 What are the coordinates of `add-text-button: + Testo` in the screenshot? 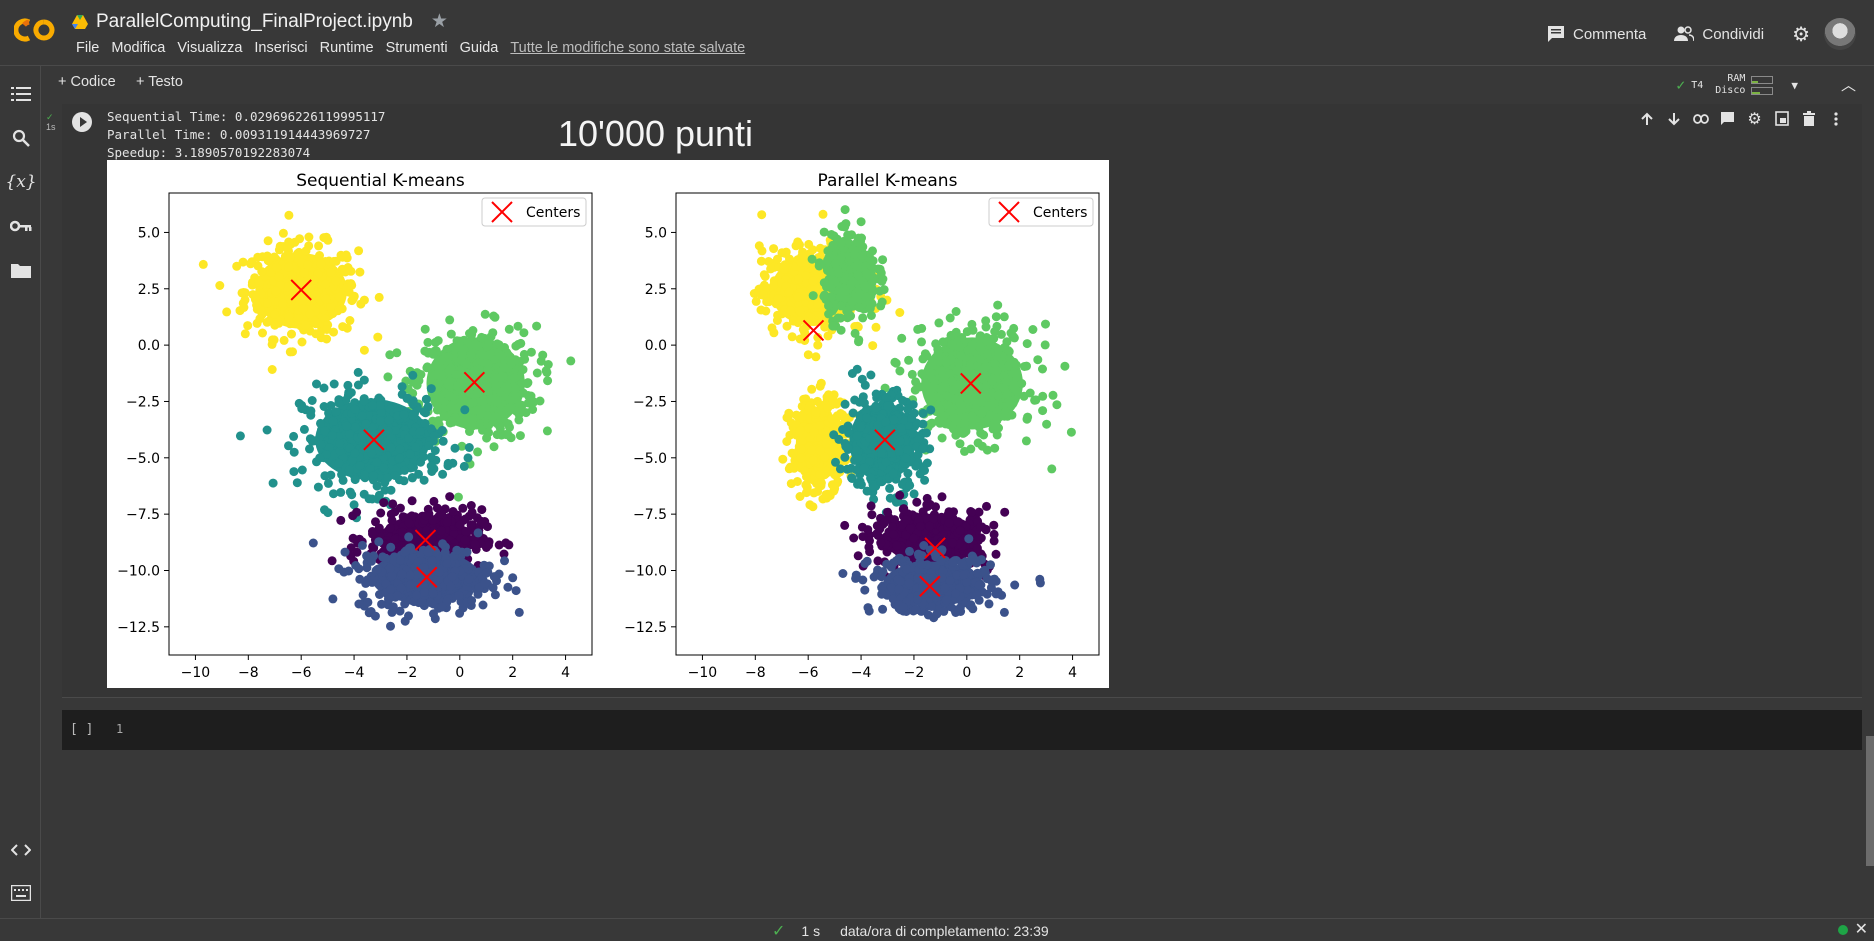 It's located at (159, 82).